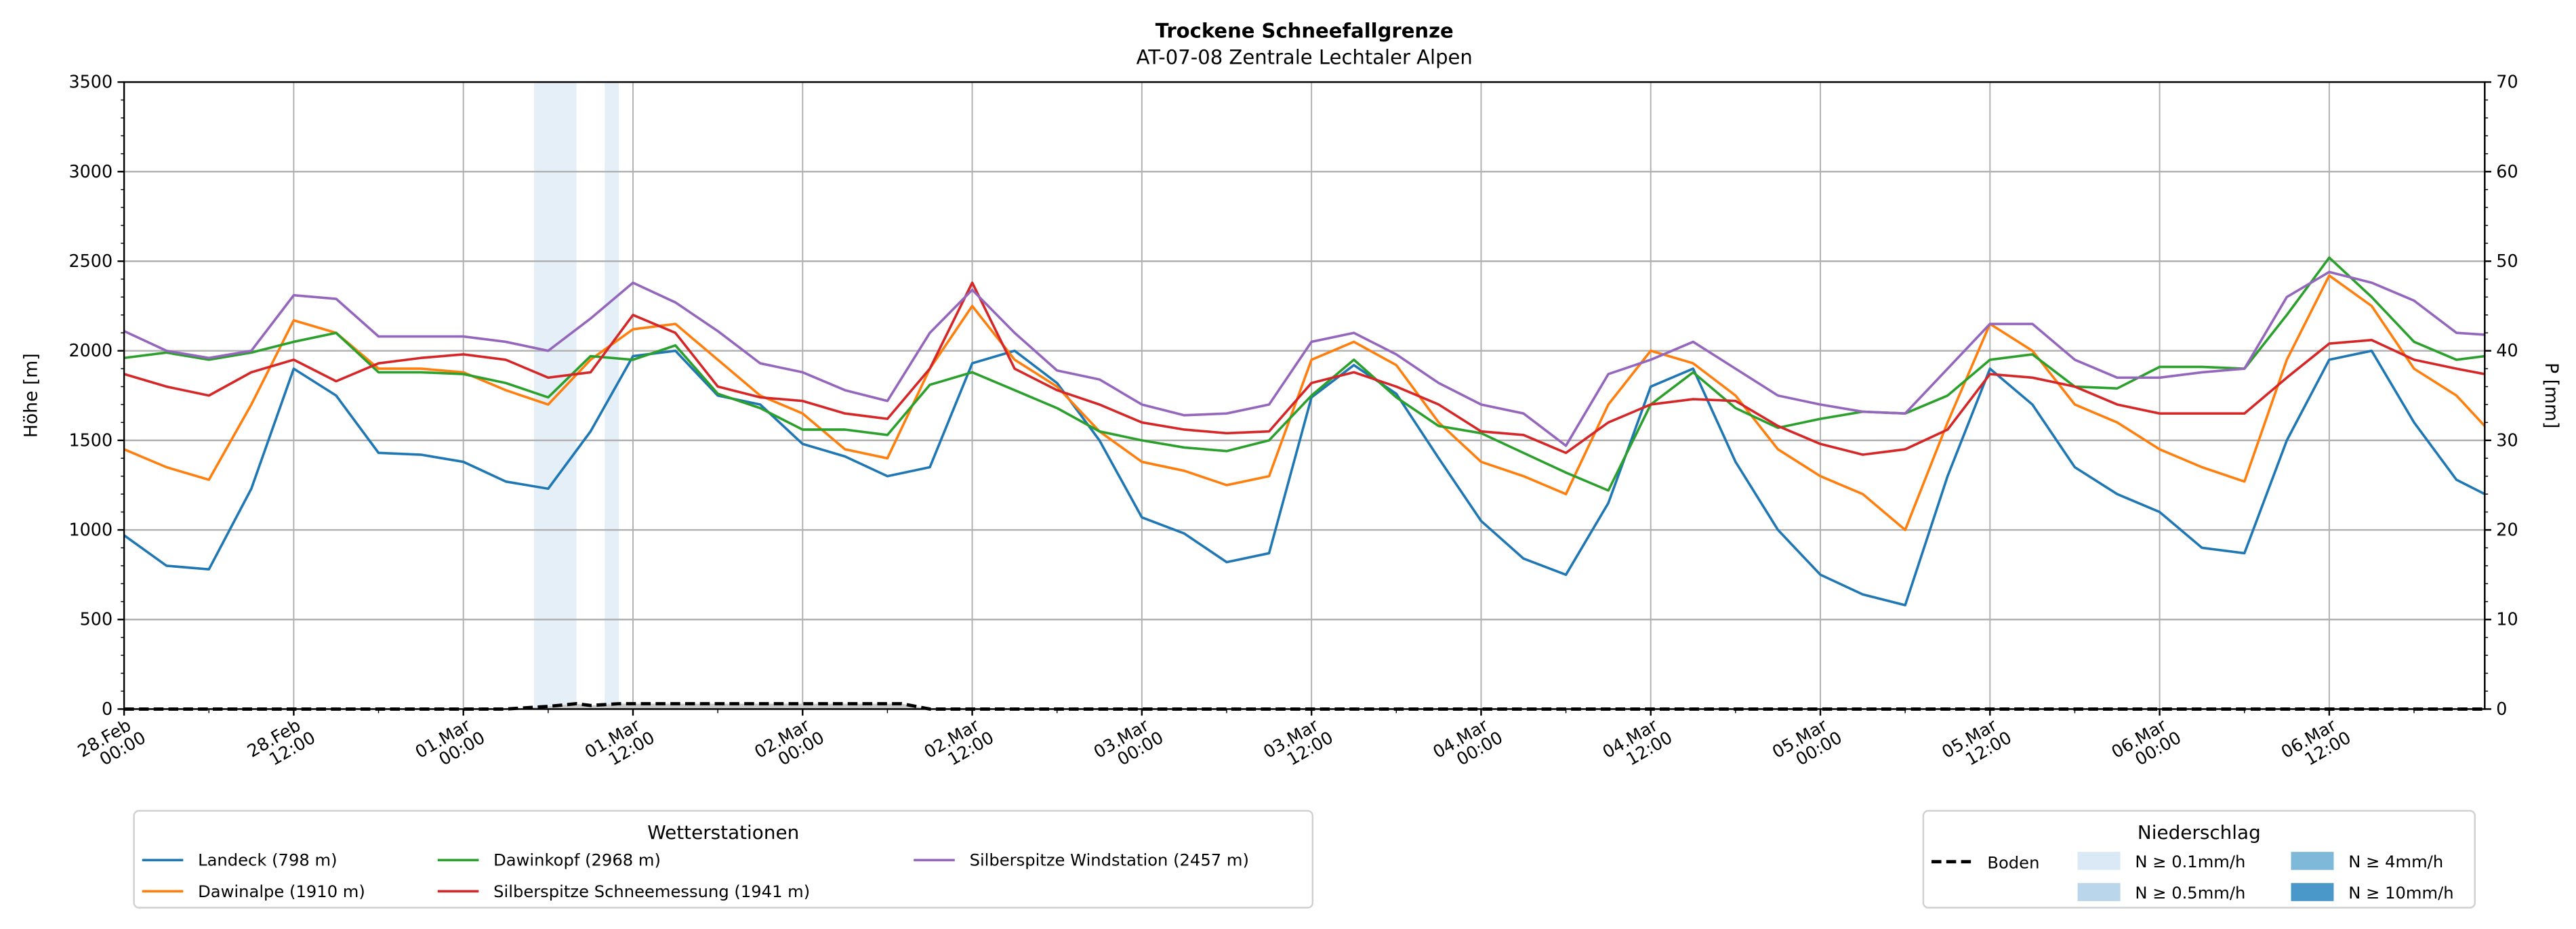 The image size is (2576, 929). What do you see at coordinates (2190, 893) in the screenshot?
I see `legend-precip-label-1: N ≥ 0.5mm/h` at bounding box center [2190, 893].